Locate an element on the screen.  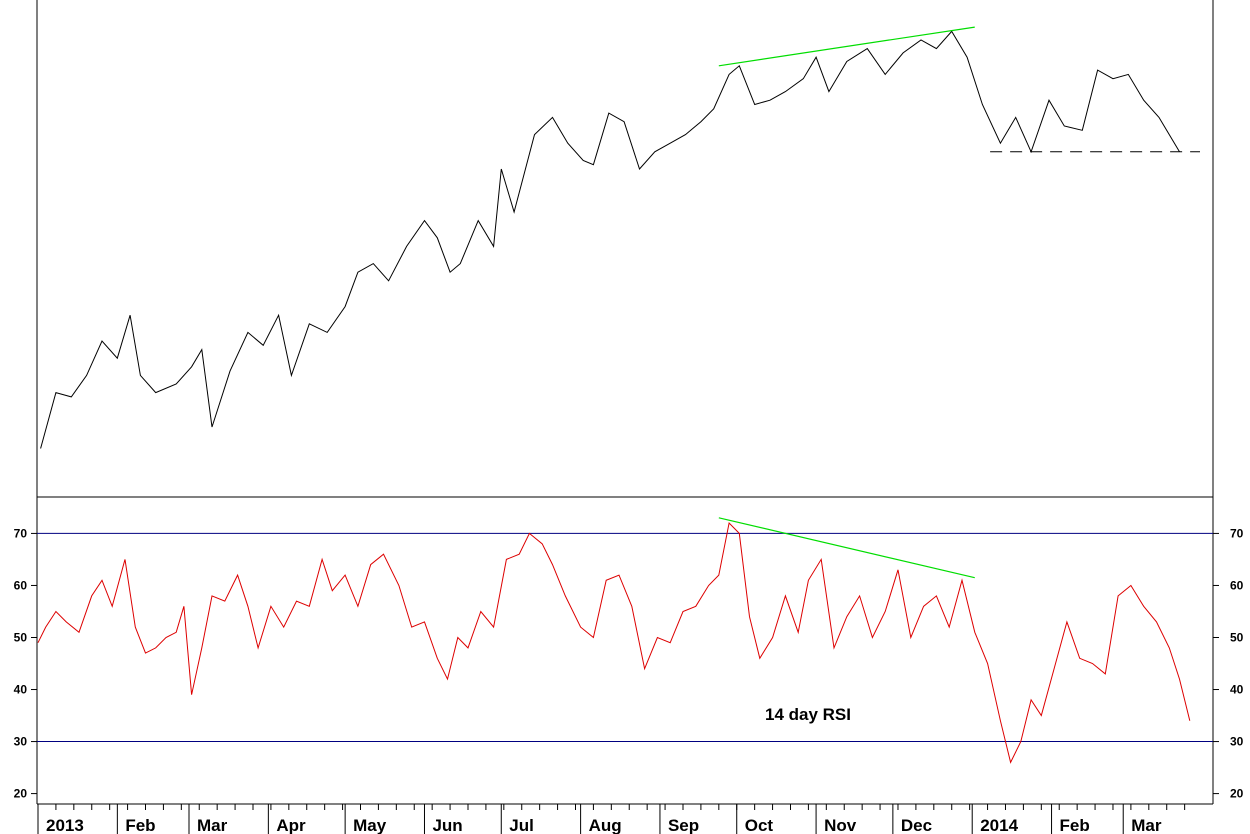
x-tick-label: 2013 is located at coordinates (65, 825).